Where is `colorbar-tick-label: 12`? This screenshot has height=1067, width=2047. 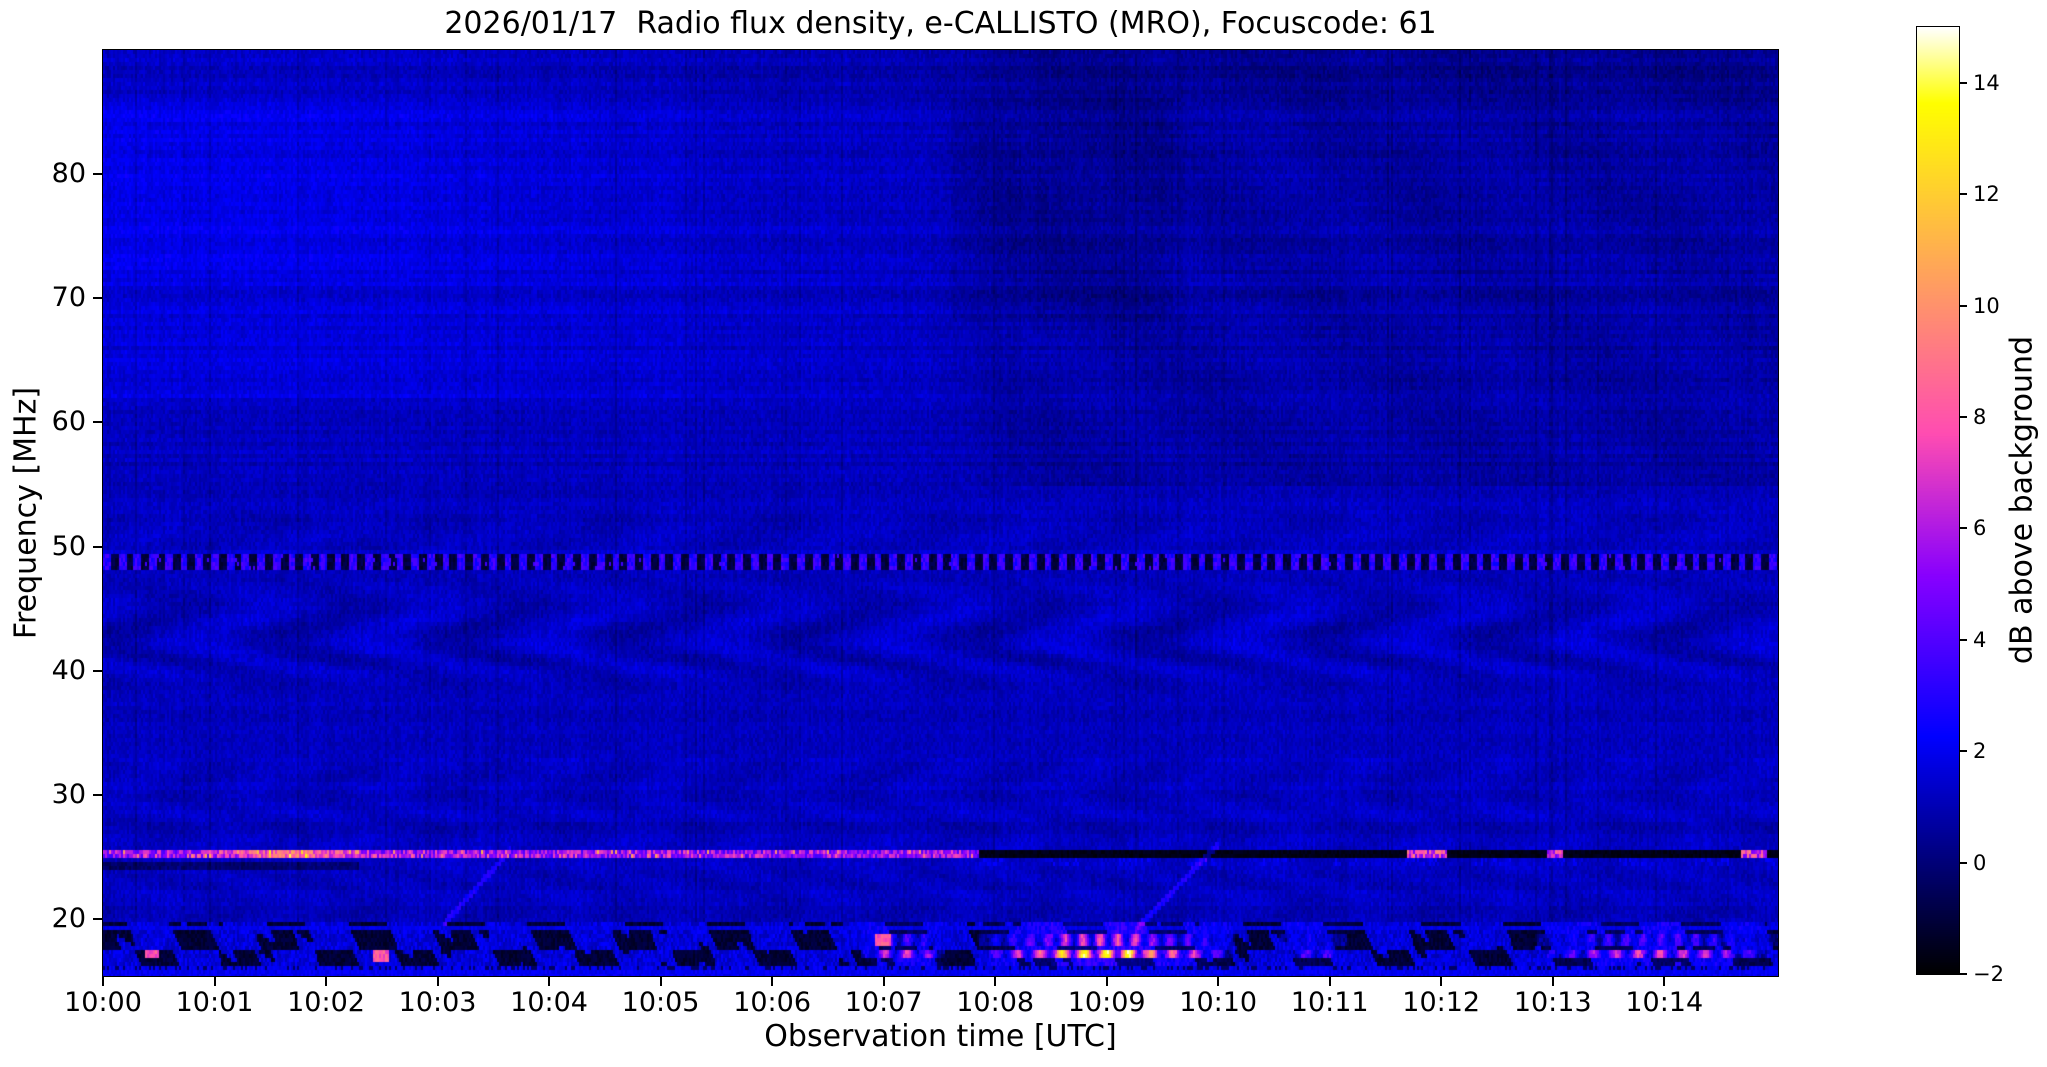 colorbar-tick-label: 12 is located at coordinates (1986, 194).